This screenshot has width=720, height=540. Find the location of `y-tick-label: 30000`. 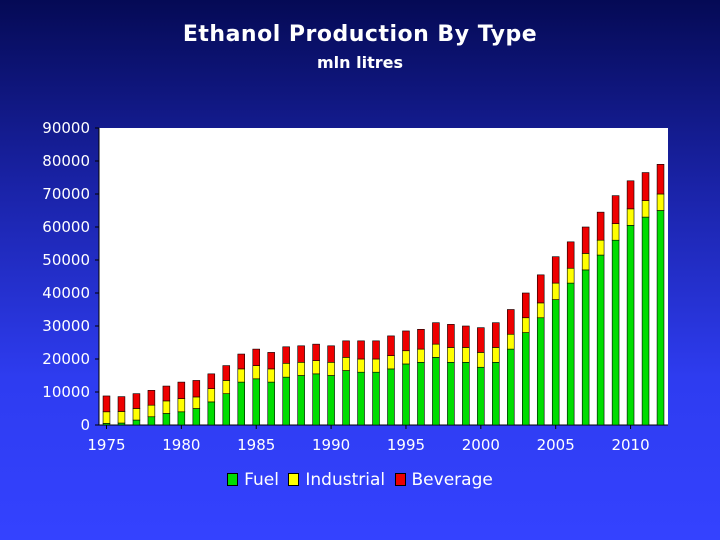

y-tick-label: 30000 is located at coordinates (66, 326).